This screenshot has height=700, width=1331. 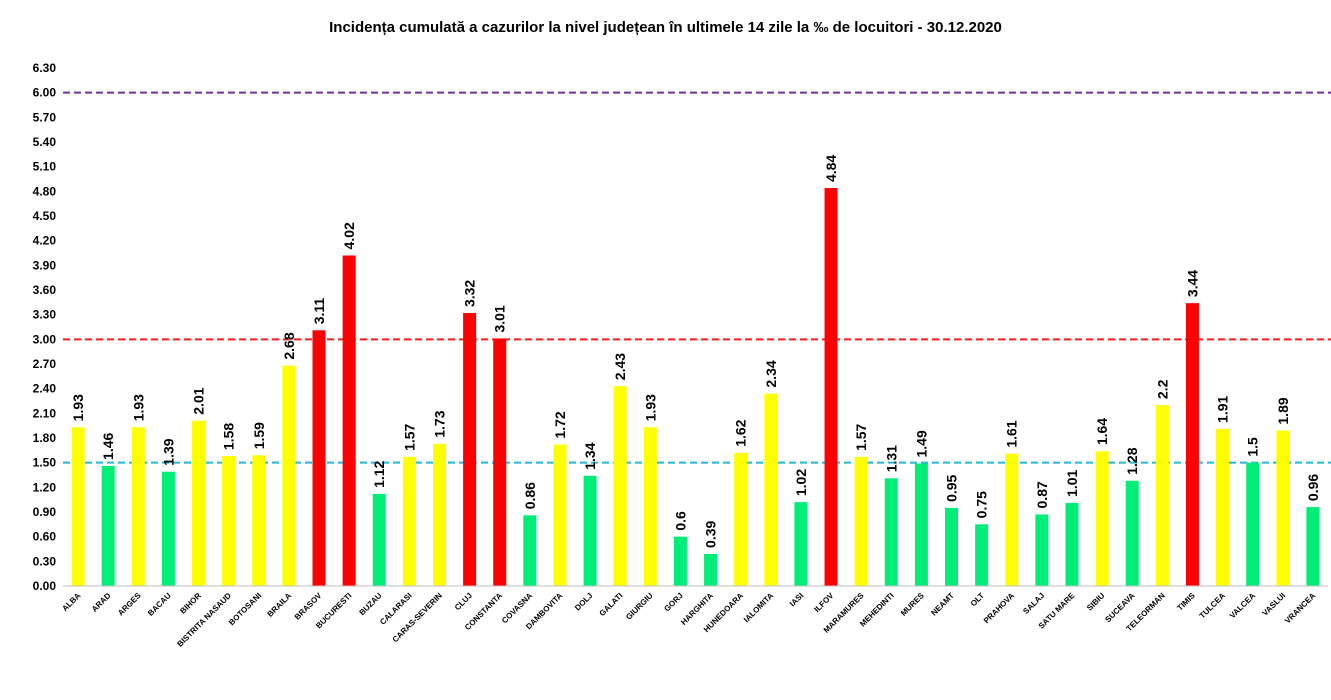 I want to click on bar-buzau, so click(x=379, y=539).